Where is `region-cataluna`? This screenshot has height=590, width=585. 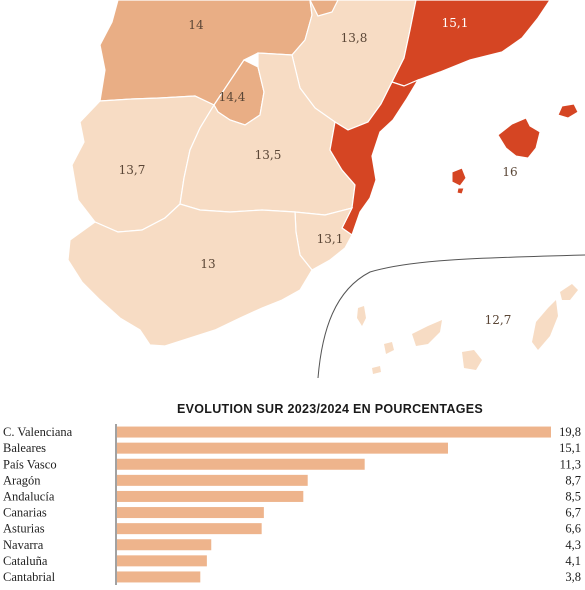
region-cataluna is located at coordinates (471, 43).